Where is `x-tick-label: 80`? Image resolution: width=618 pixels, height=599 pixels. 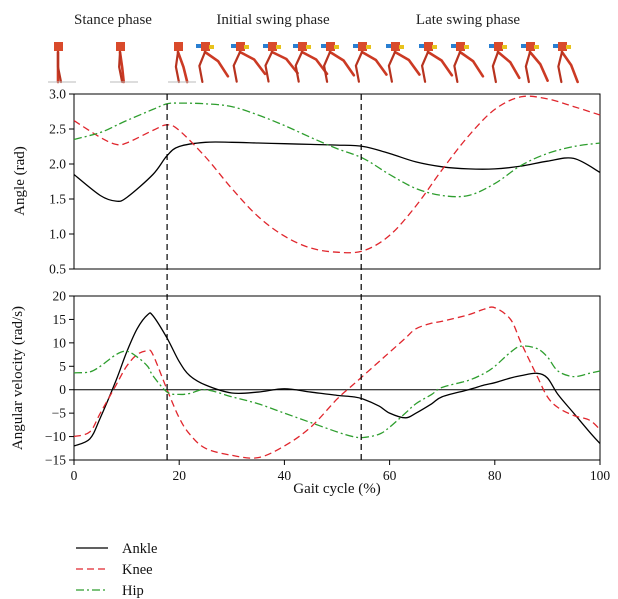
x-tick-label: 80 is located at coordinates (495, 475).